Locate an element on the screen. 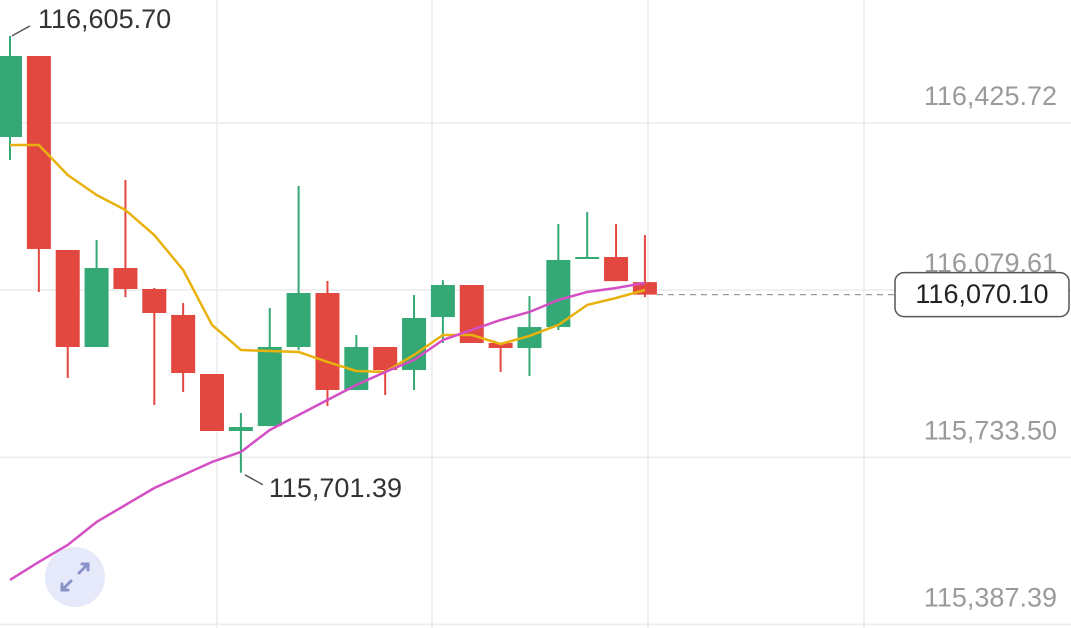 The width and height of the screenshot is (1071, 628). high-leader is located at coordinates (21, 31).